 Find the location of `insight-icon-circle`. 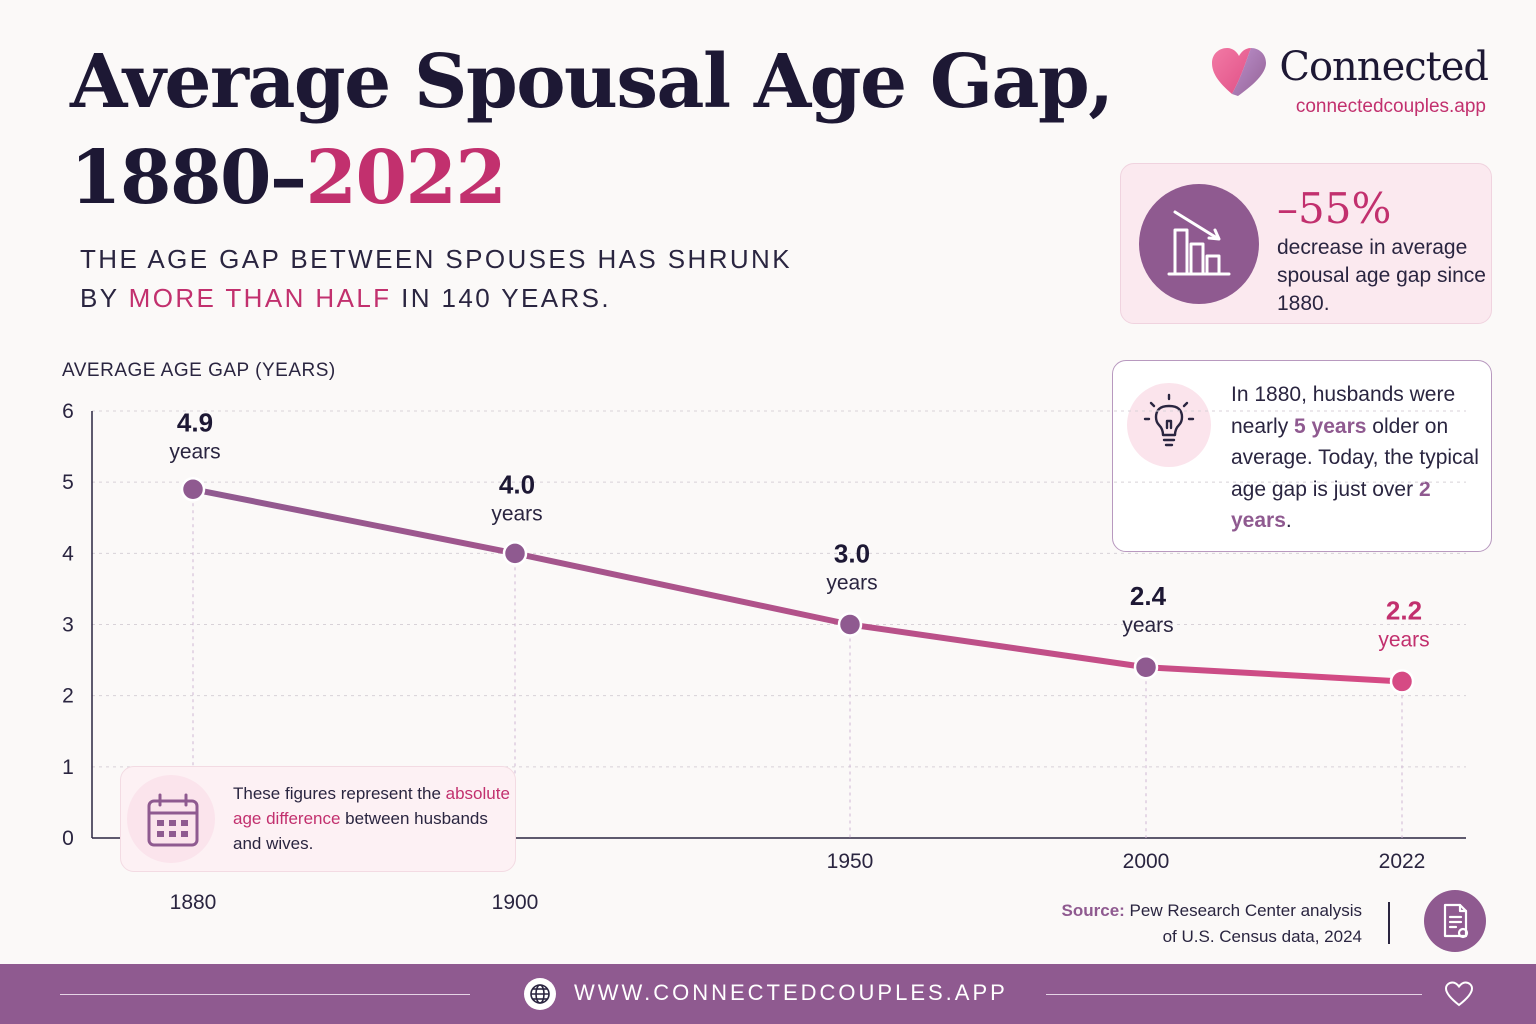

insight-icon-circle is located at coordinates (1169, 425).